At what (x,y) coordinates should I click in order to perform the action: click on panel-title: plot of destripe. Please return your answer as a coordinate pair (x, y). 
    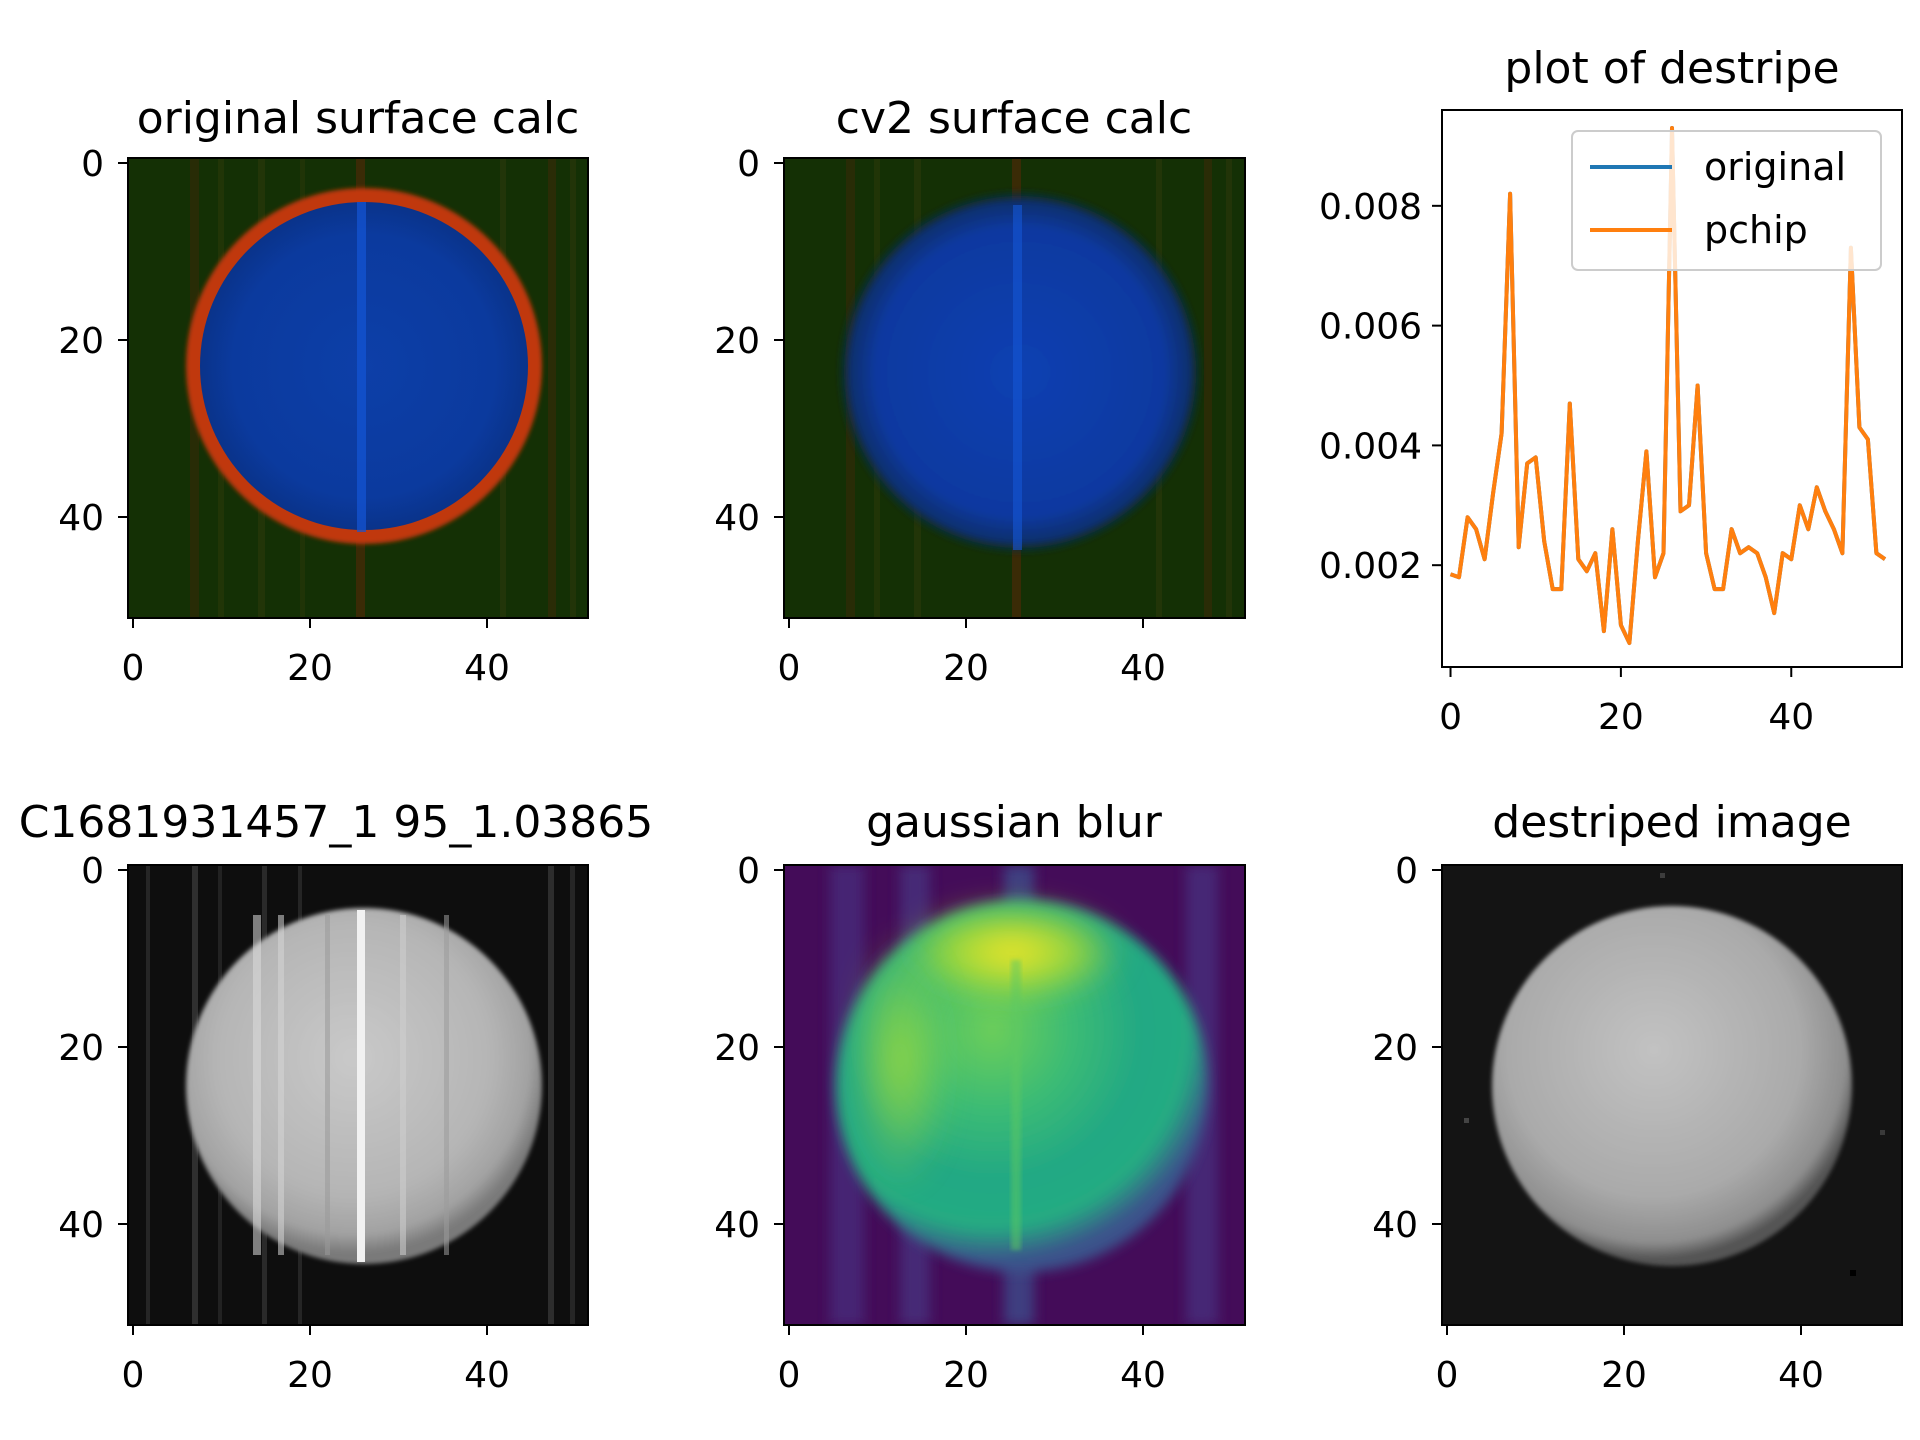
    Looking at the image, I should click on (1671, 68).